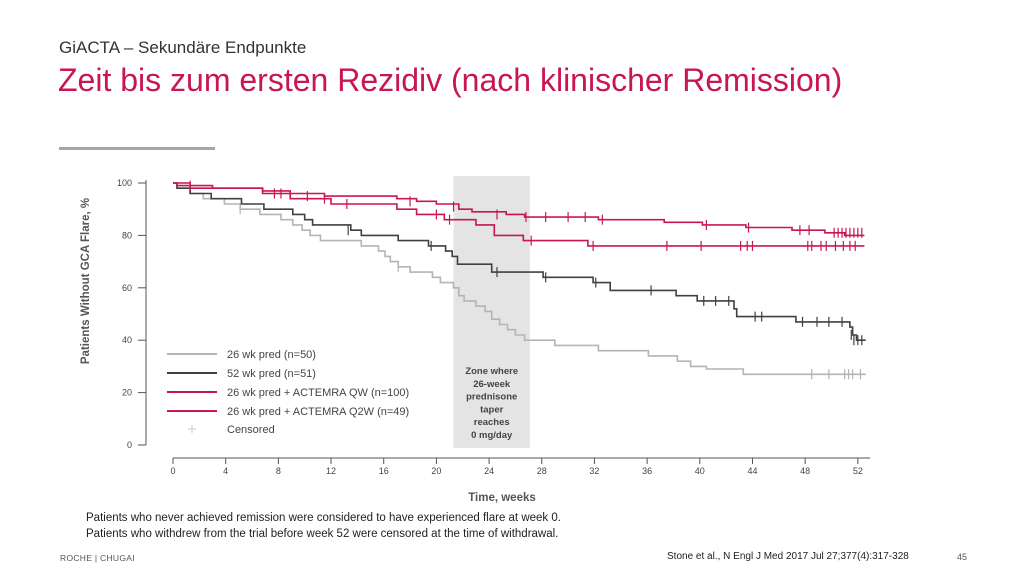 The width and height of the screenshot is (1024, 576). Describe the element at coordinates (805, 471) in the screenshot. I see `x-tick-label: 48` at that location.